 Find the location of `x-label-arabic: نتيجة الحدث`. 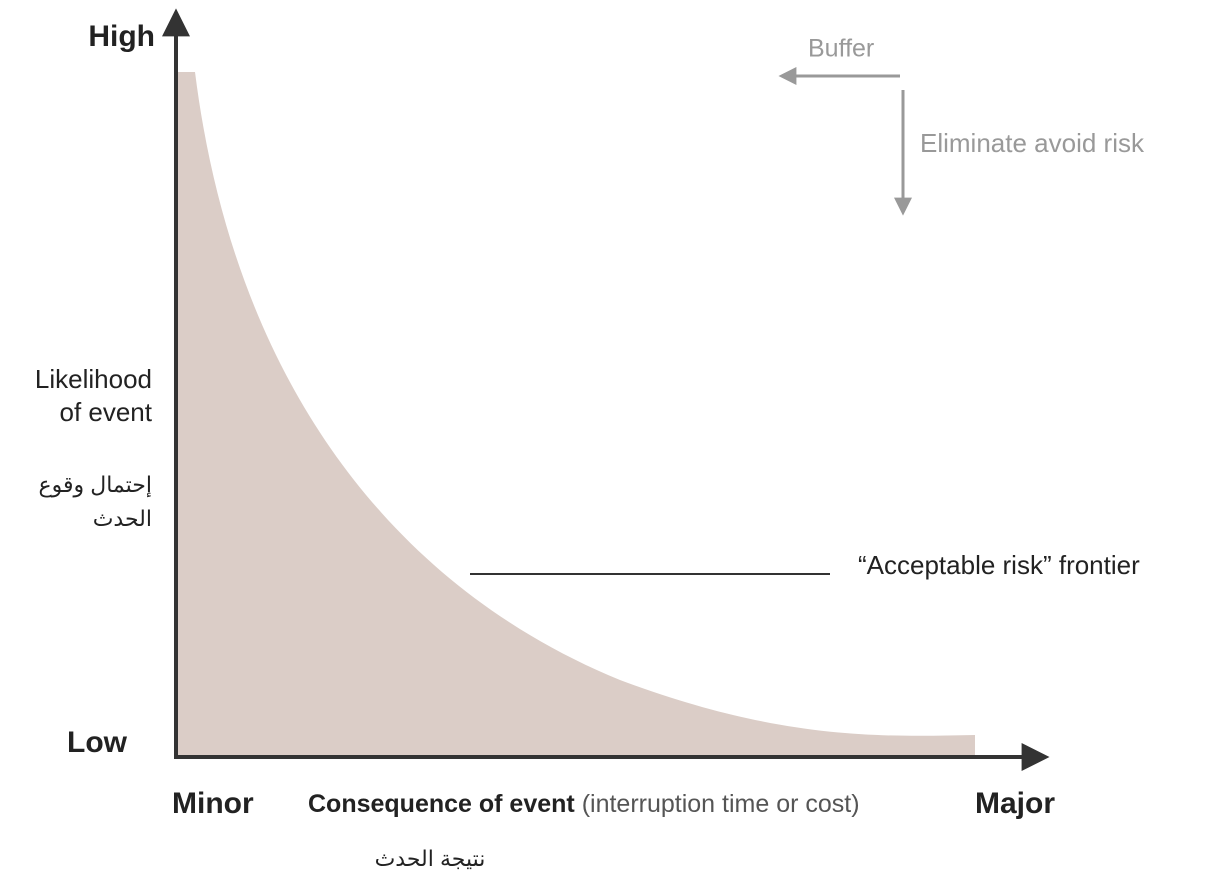

x-label-arabic: نتيجة الحدث is located at coordinates (430, 858).